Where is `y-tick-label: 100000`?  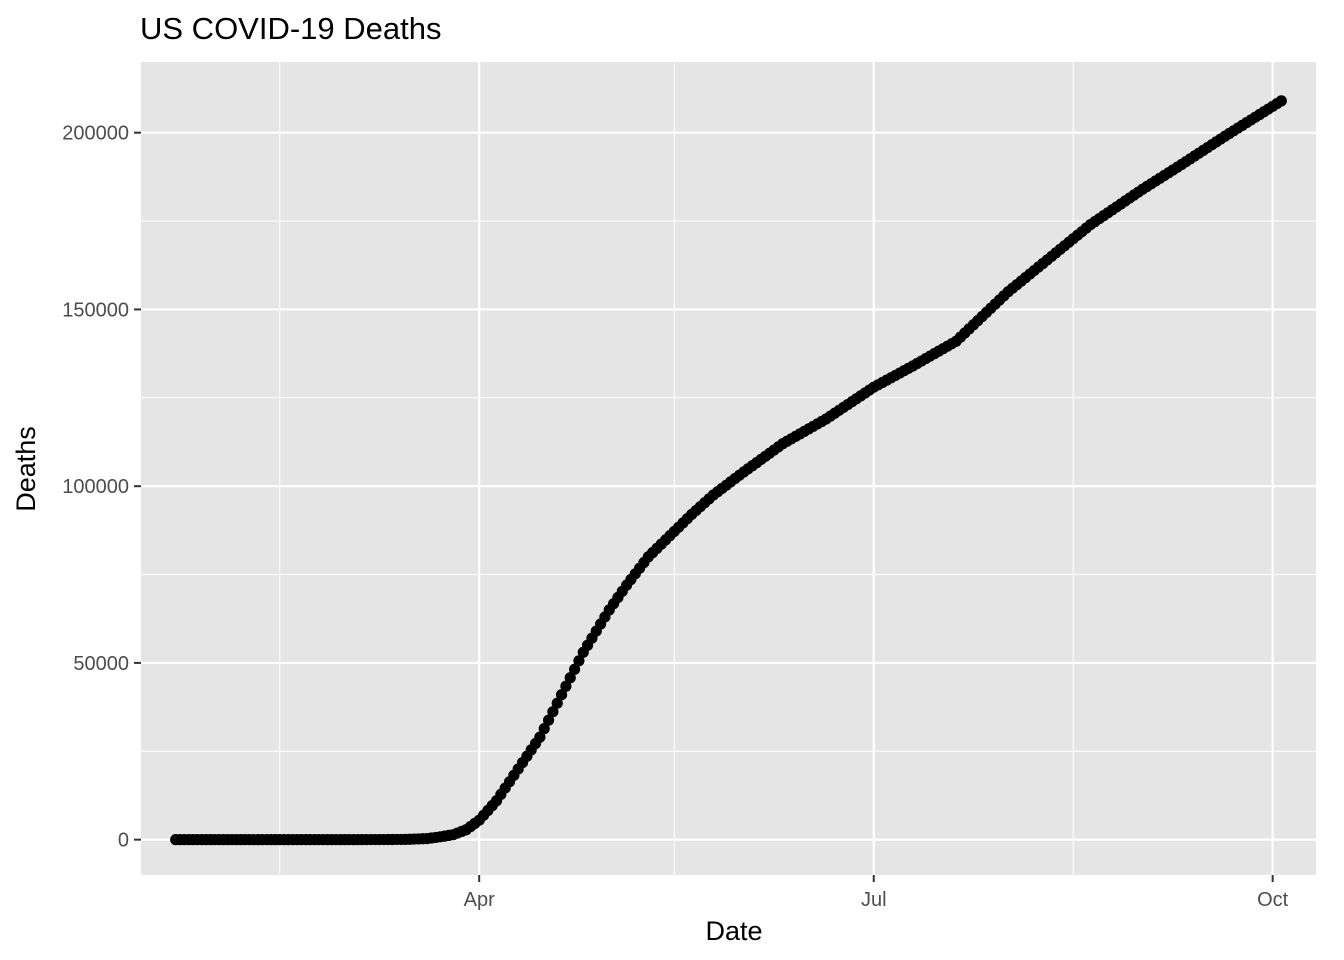 y-tick-label: 100000 is located at coordinates (95, 487).